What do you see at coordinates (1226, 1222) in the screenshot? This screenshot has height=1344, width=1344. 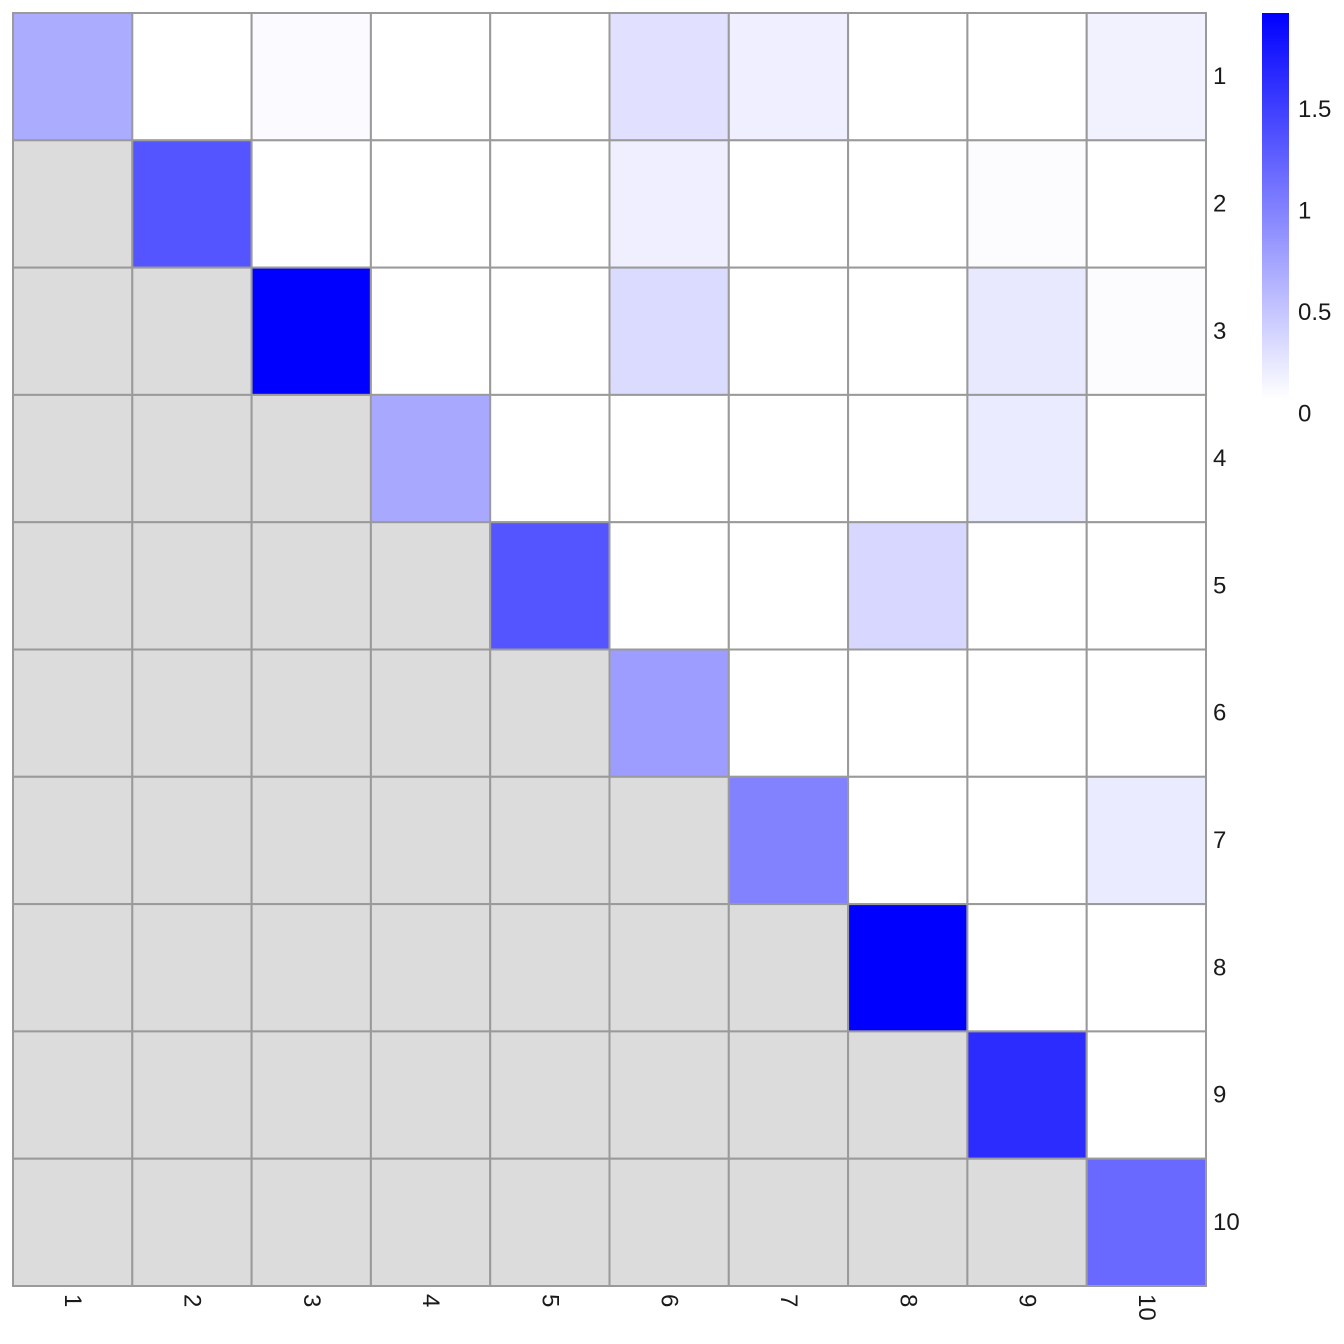 I see `row-tick-label: 10` at bounding box center [1226, 1222].